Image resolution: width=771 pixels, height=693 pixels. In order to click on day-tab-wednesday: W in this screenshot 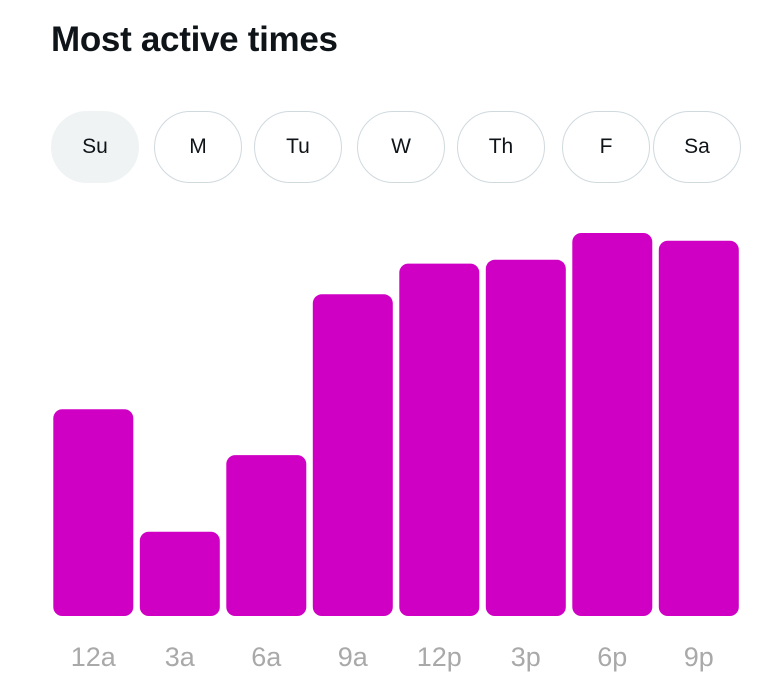, I will do `click(401, 147)`.